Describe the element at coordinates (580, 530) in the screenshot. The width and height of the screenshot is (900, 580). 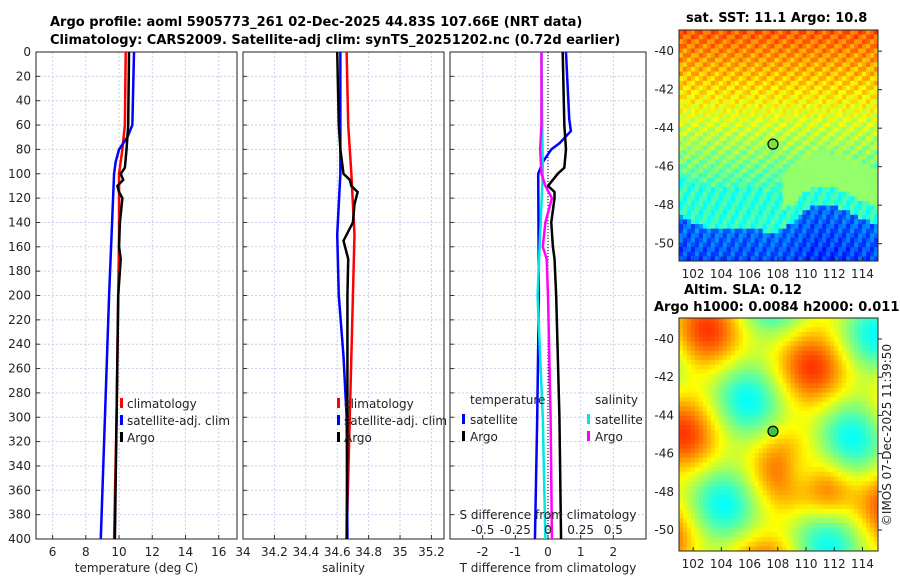
I see `s-tick-label: 0.25` at that location.